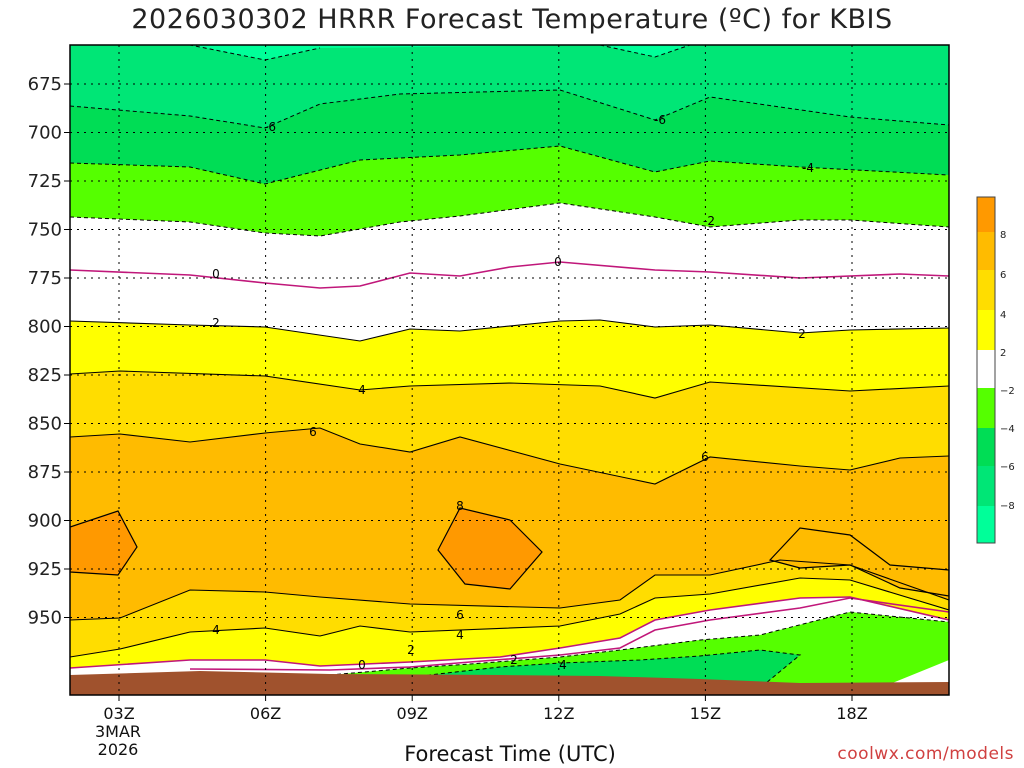  I want to click on y-tick-label: 750, so click(45, 230).